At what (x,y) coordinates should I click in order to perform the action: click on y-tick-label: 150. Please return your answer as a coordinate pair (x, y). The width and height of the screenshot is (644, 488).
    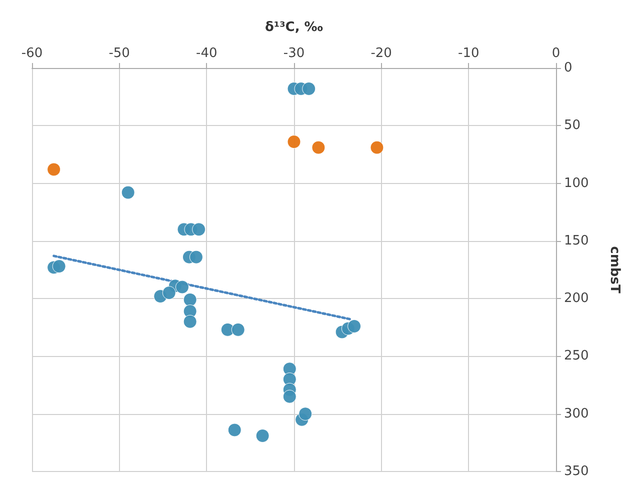
    Looking at the image, I should click on (576, 240).